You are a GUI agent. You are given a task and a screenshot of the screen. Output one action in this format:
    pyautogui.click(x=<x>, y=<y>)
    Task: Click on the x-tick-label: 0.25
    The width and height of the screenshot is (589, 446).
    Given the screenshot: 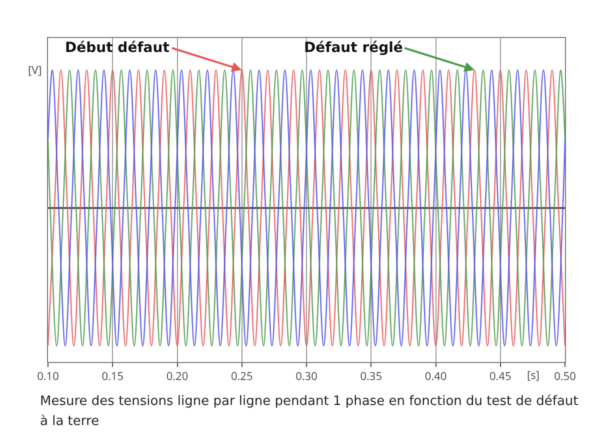 What is the action you would take?
    pyautogui.click(x=241, y=376)
    